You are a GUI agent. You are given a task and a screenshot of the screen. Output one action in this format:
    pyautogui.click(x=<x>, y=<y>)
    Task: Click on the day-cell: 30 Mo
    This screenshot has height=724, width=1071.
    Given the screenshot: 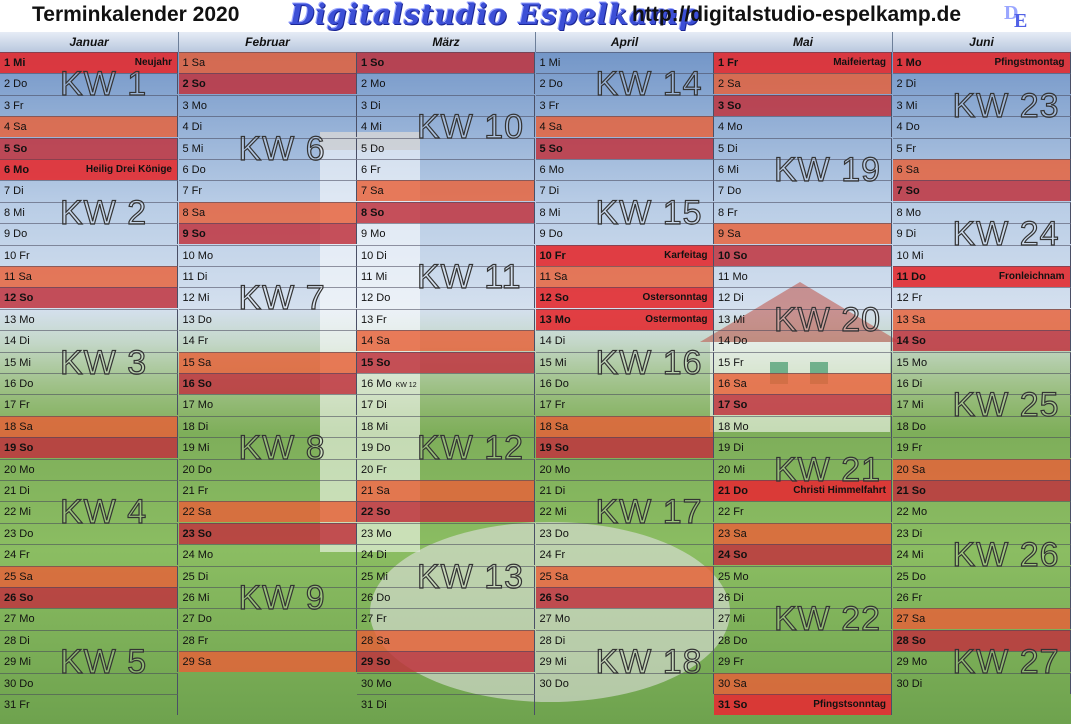 What is the action you would take?
    pyautogui.click(x=446, y=683)
    